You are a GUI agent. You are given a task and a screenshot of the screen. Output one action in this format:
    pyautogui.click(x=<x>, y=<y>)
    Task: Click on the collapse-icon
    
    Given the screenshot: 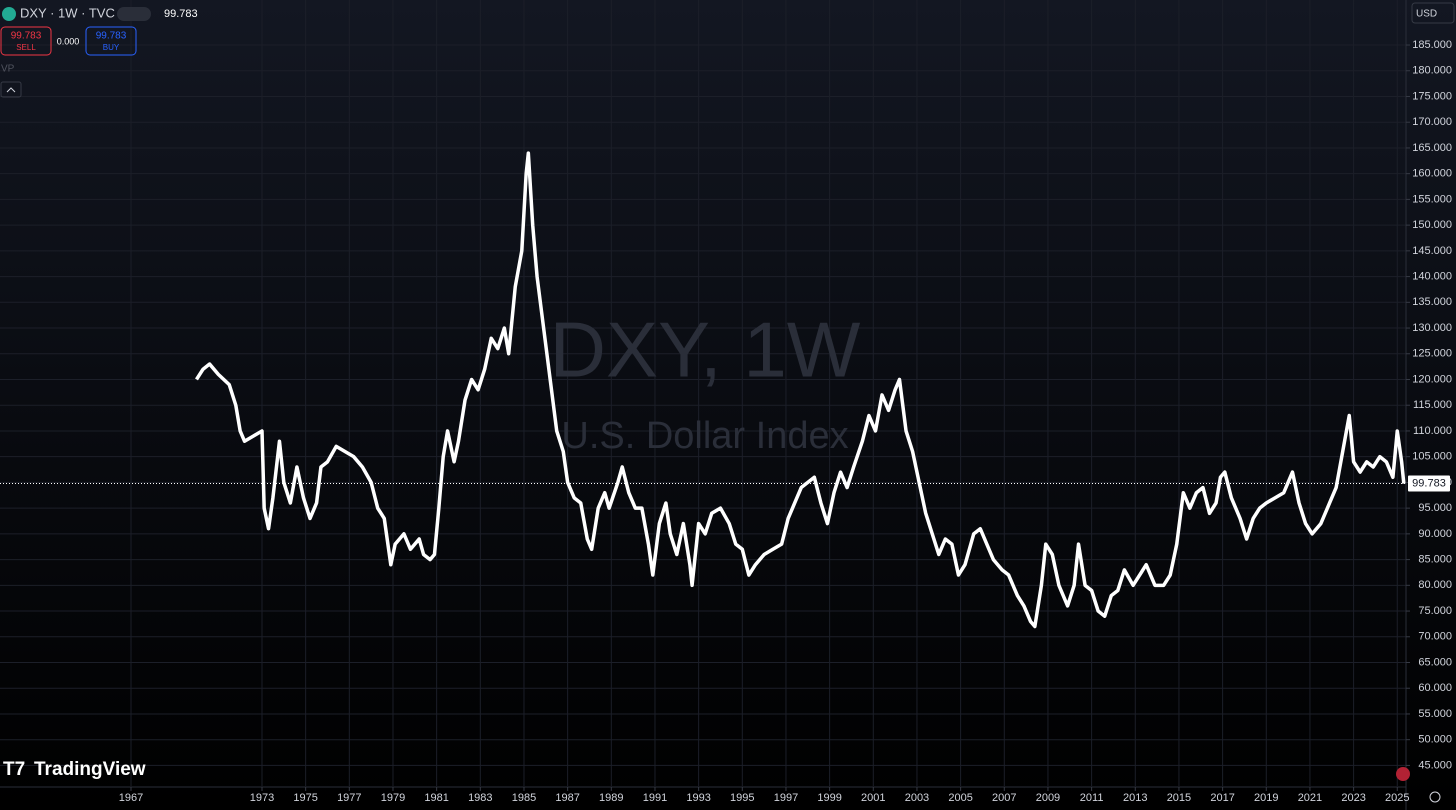 What is the action you would take?
    pyautogui.click(x=11, y=90)
    